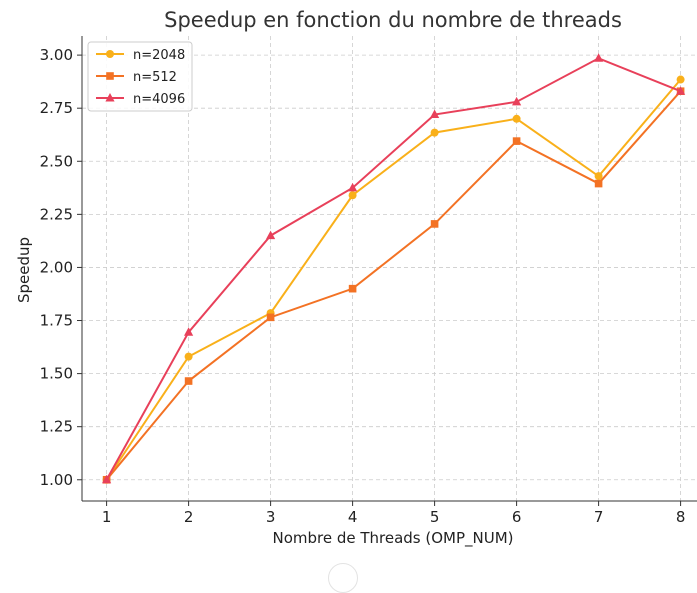  I want to click on legend-item-n-4096: n=4096, so click(140, 99).